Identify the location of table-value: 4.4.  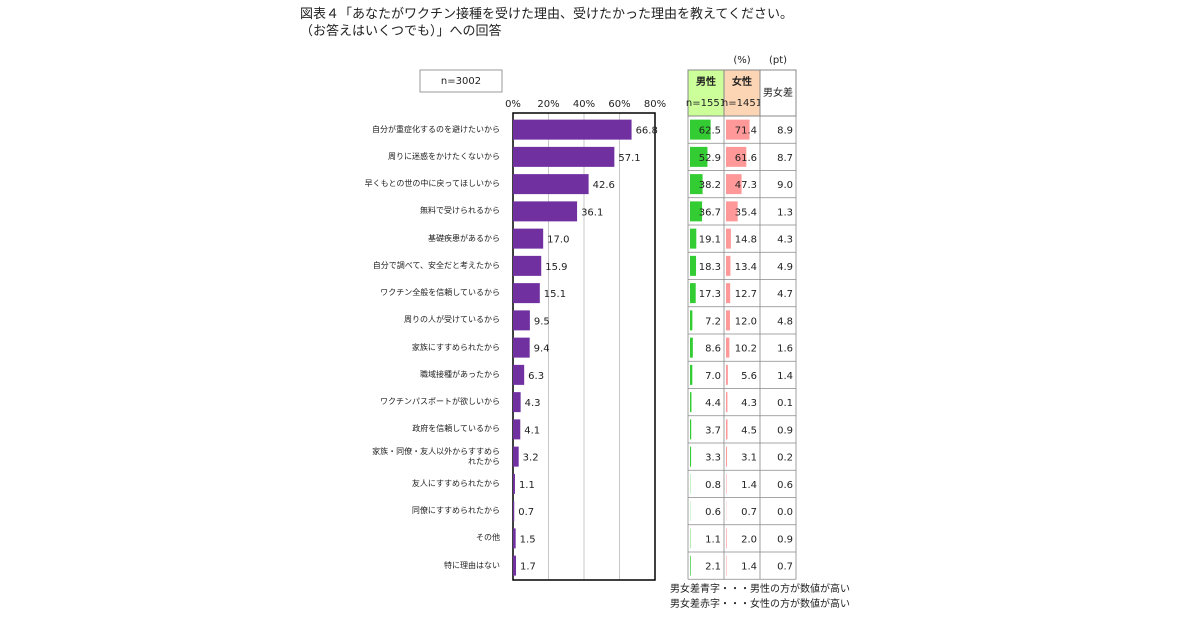
(713, 403).